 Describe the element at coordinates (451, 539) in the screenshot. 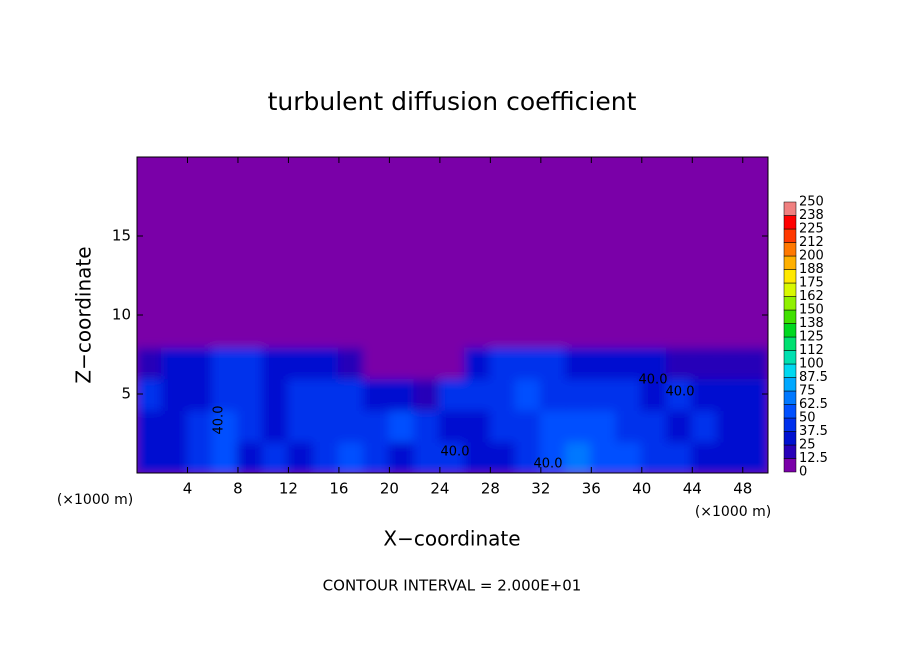

I see `x-axis-label: X−coordinate` at that location.